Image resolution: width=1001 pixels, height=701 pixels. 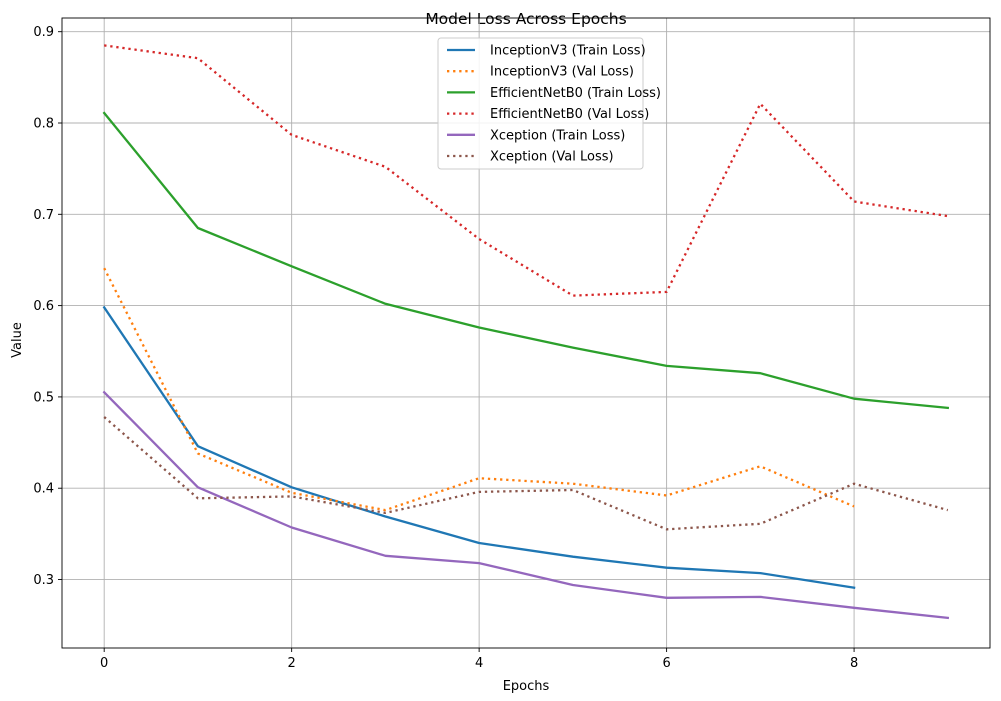 What do you see at coordinates (43, 32) in the screenshot?
I see `y-tick-label: 0.9` at bounding box center [43, 32].